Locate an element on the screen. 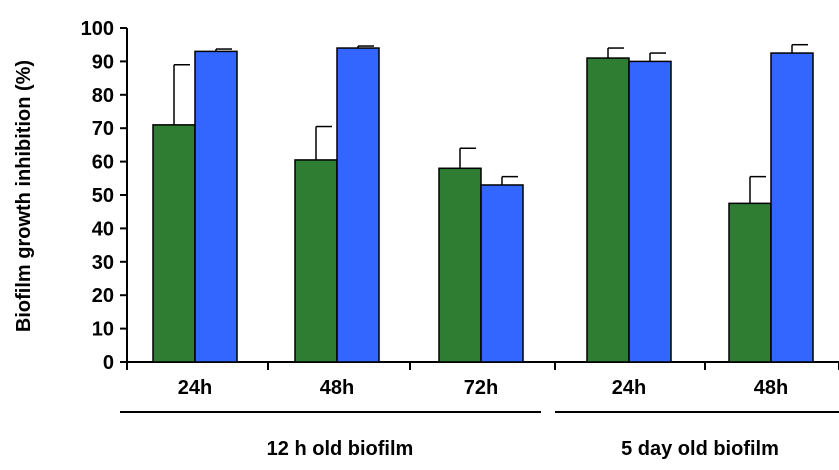 The image size is (839, 470). y-tick-label: 30 is located at coordinates (103, 263).